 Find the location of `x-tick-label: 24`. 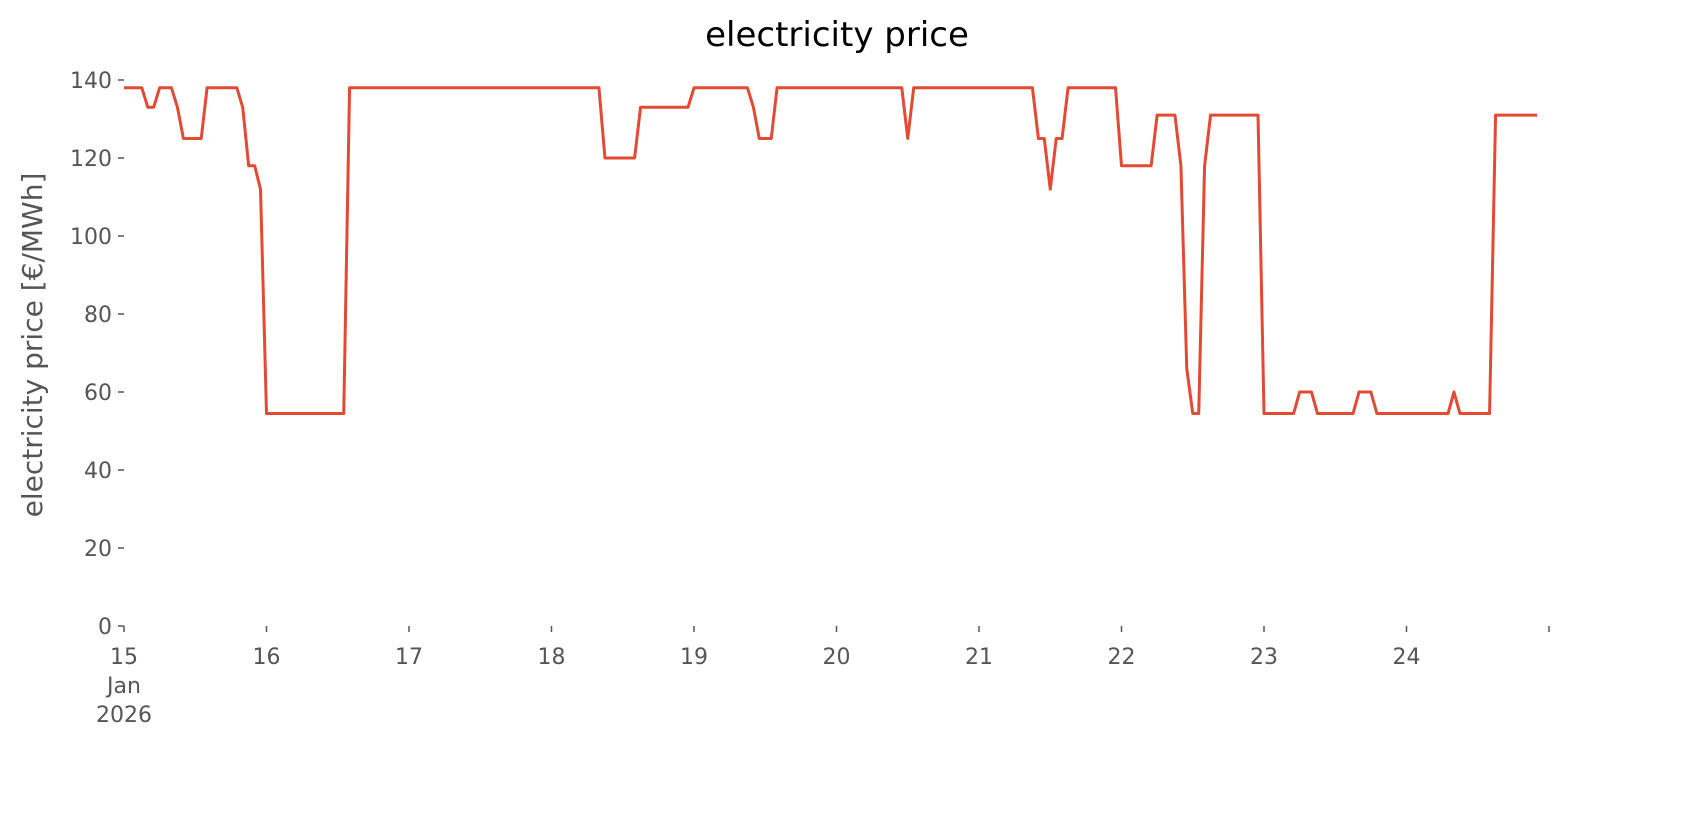

x-tick-label: 24 is located at coordinates (1407, 657).